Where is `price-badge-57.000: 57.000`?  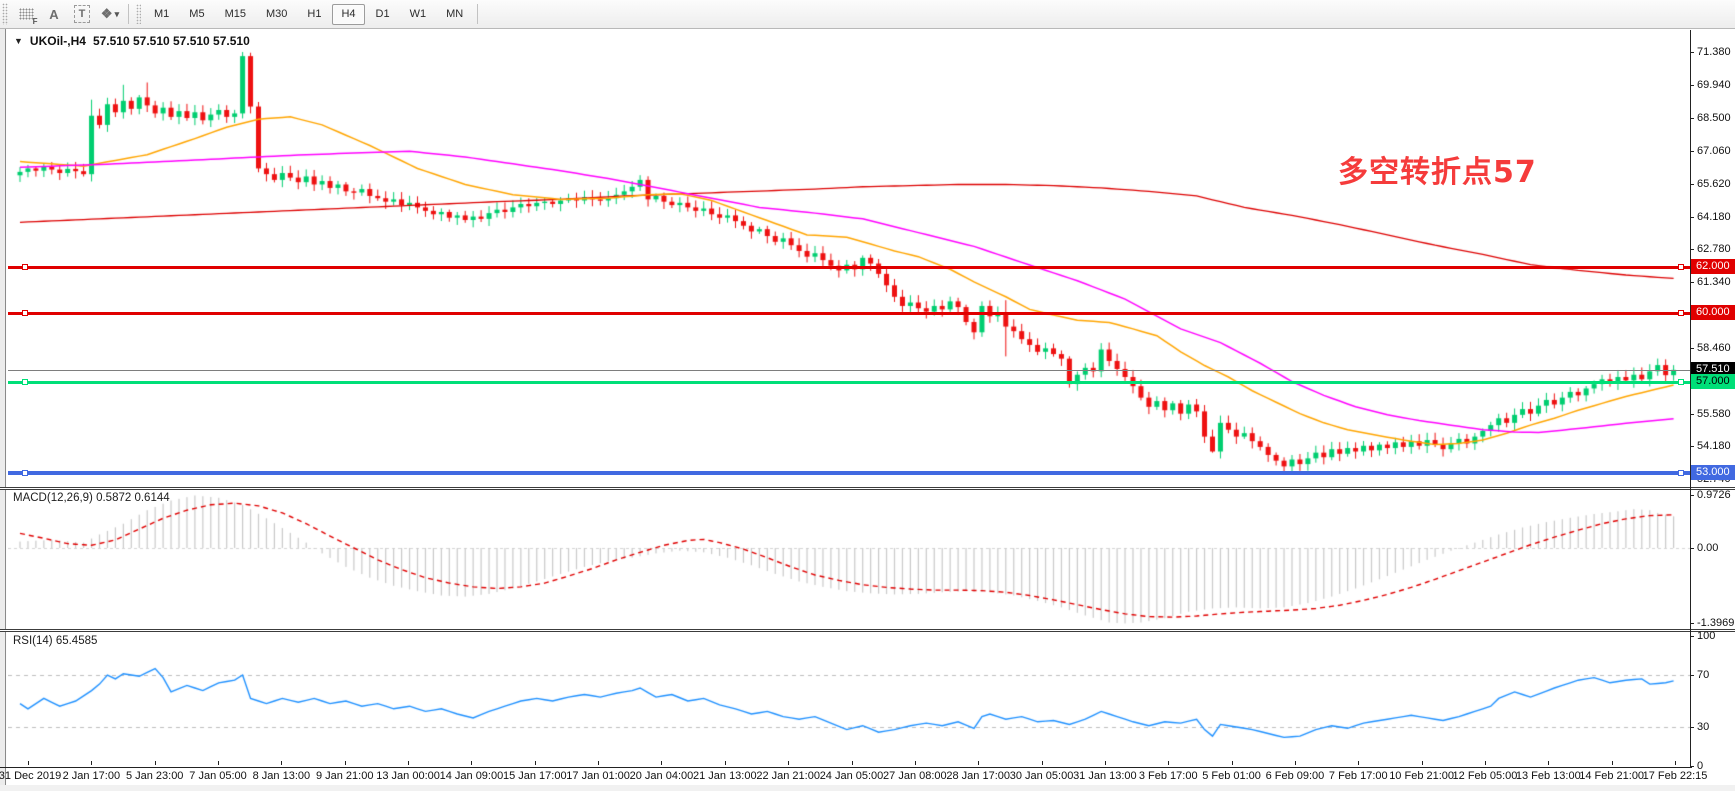 price-badge-57.000: 57.000 is located at coordinates (1713, 381).